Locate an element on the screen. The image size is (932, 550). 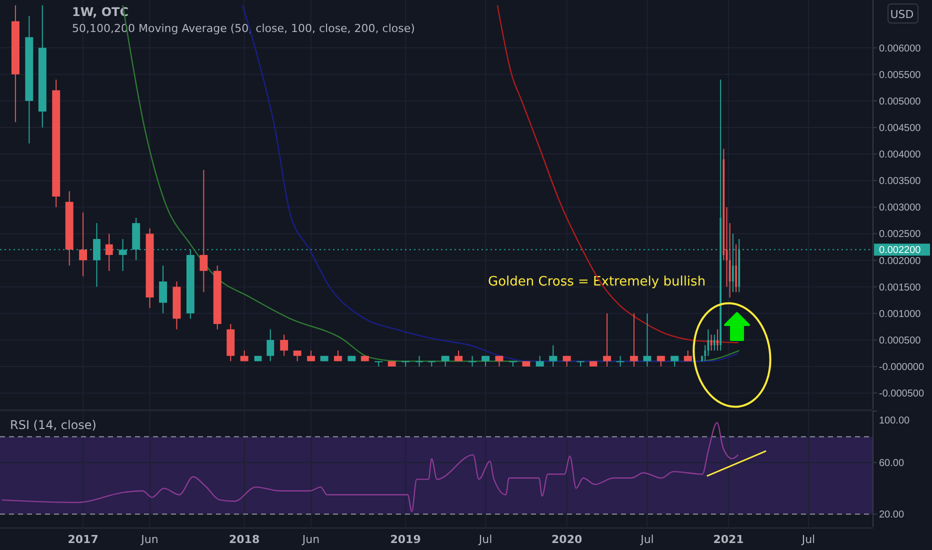
y-tick-label: 60.00 is located at coordinates (891, 464).